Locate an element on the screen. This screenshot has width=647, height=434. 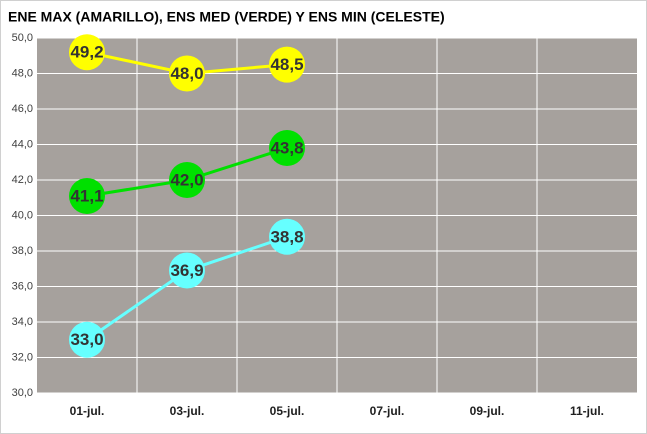
x-tick-label: 07-jul. is located at coordinates (387, 411).